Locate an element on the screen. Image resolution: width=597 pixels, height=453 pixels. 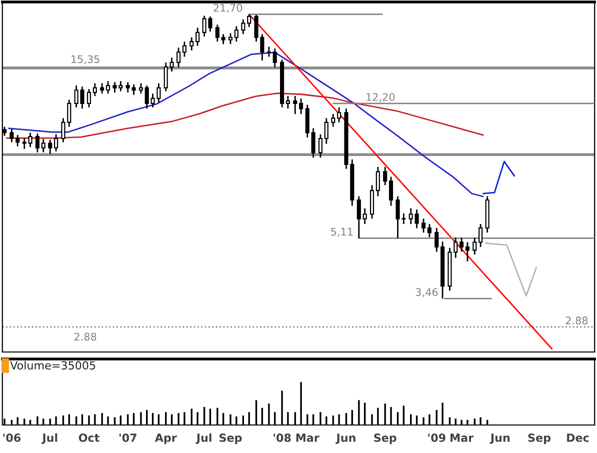
annotation: 12,20 is located at coordinates (380, 97).